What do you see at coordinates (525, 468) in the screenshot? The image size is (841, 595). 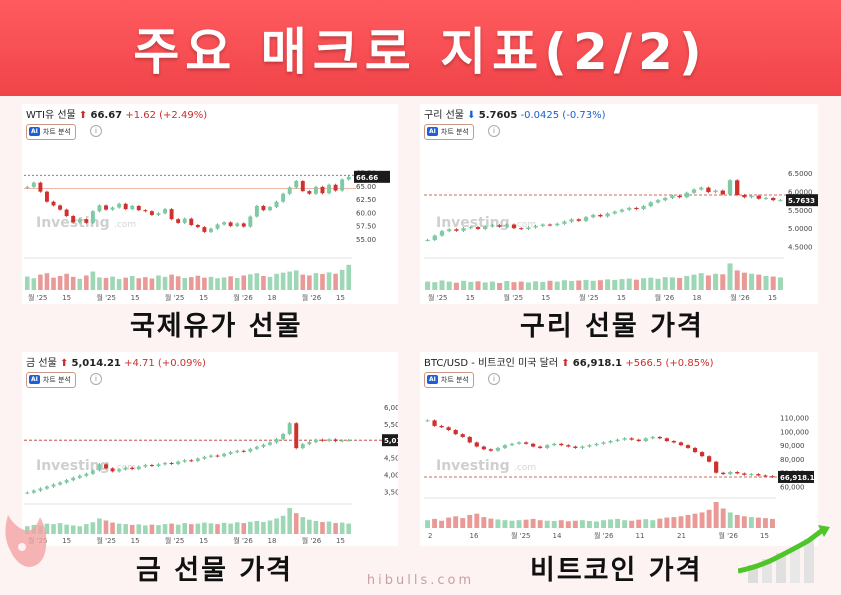 I see `watermark-suffix: .com` at bounding box center [525, 468].